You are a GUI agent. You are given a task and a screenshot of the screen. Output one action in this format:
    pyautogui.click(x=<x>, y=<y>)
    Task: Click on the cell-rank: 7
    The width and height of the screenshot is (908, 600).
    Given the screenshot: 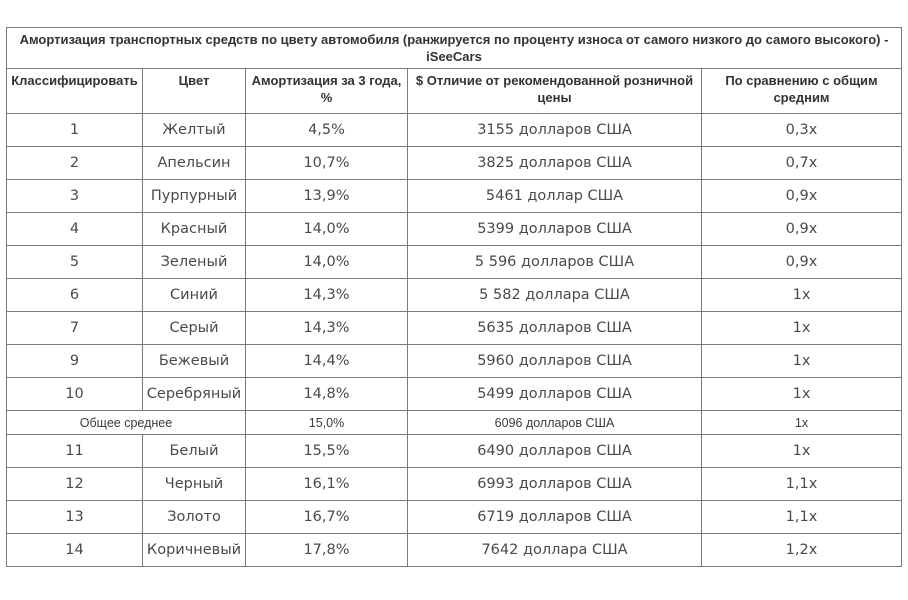 What is the action you would take?
    pyautogui.click(x=74, y=328)
    